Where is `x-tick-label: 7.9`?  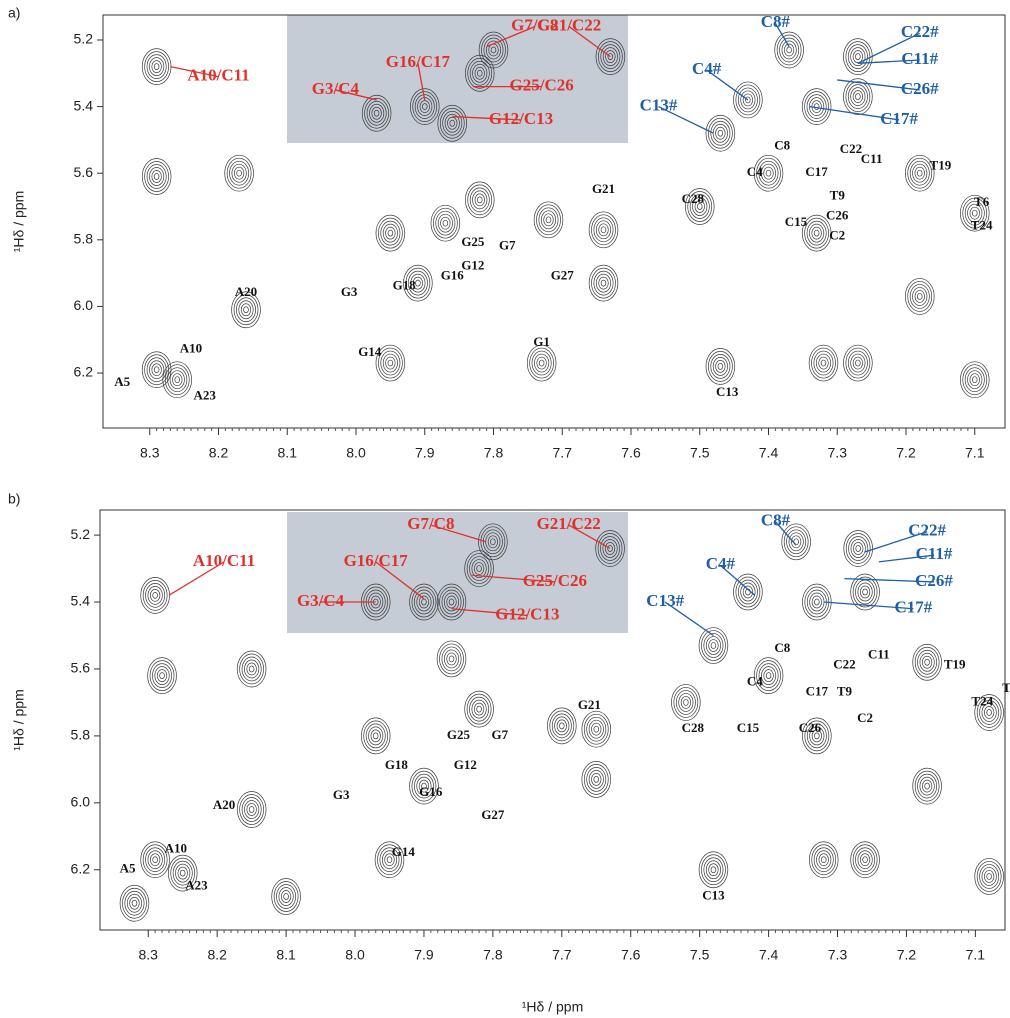 x-tick-label: 7.9 is located at coordinates (424, 955).